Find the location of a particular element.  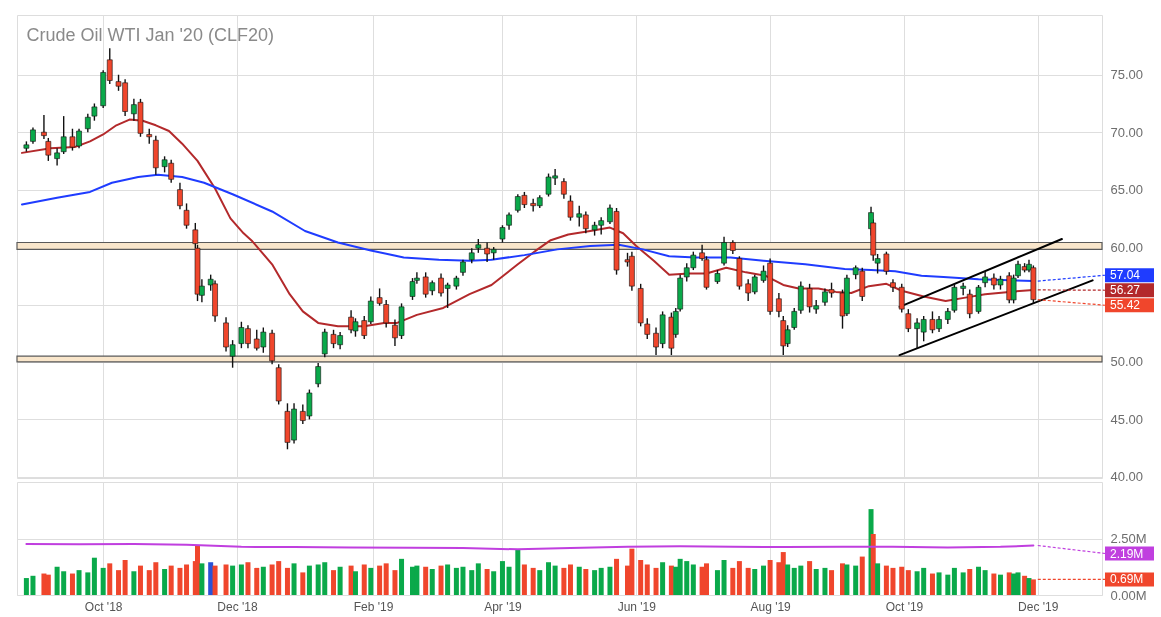

y-tick-label: 60.00 is located at coordinates (1127, 247).